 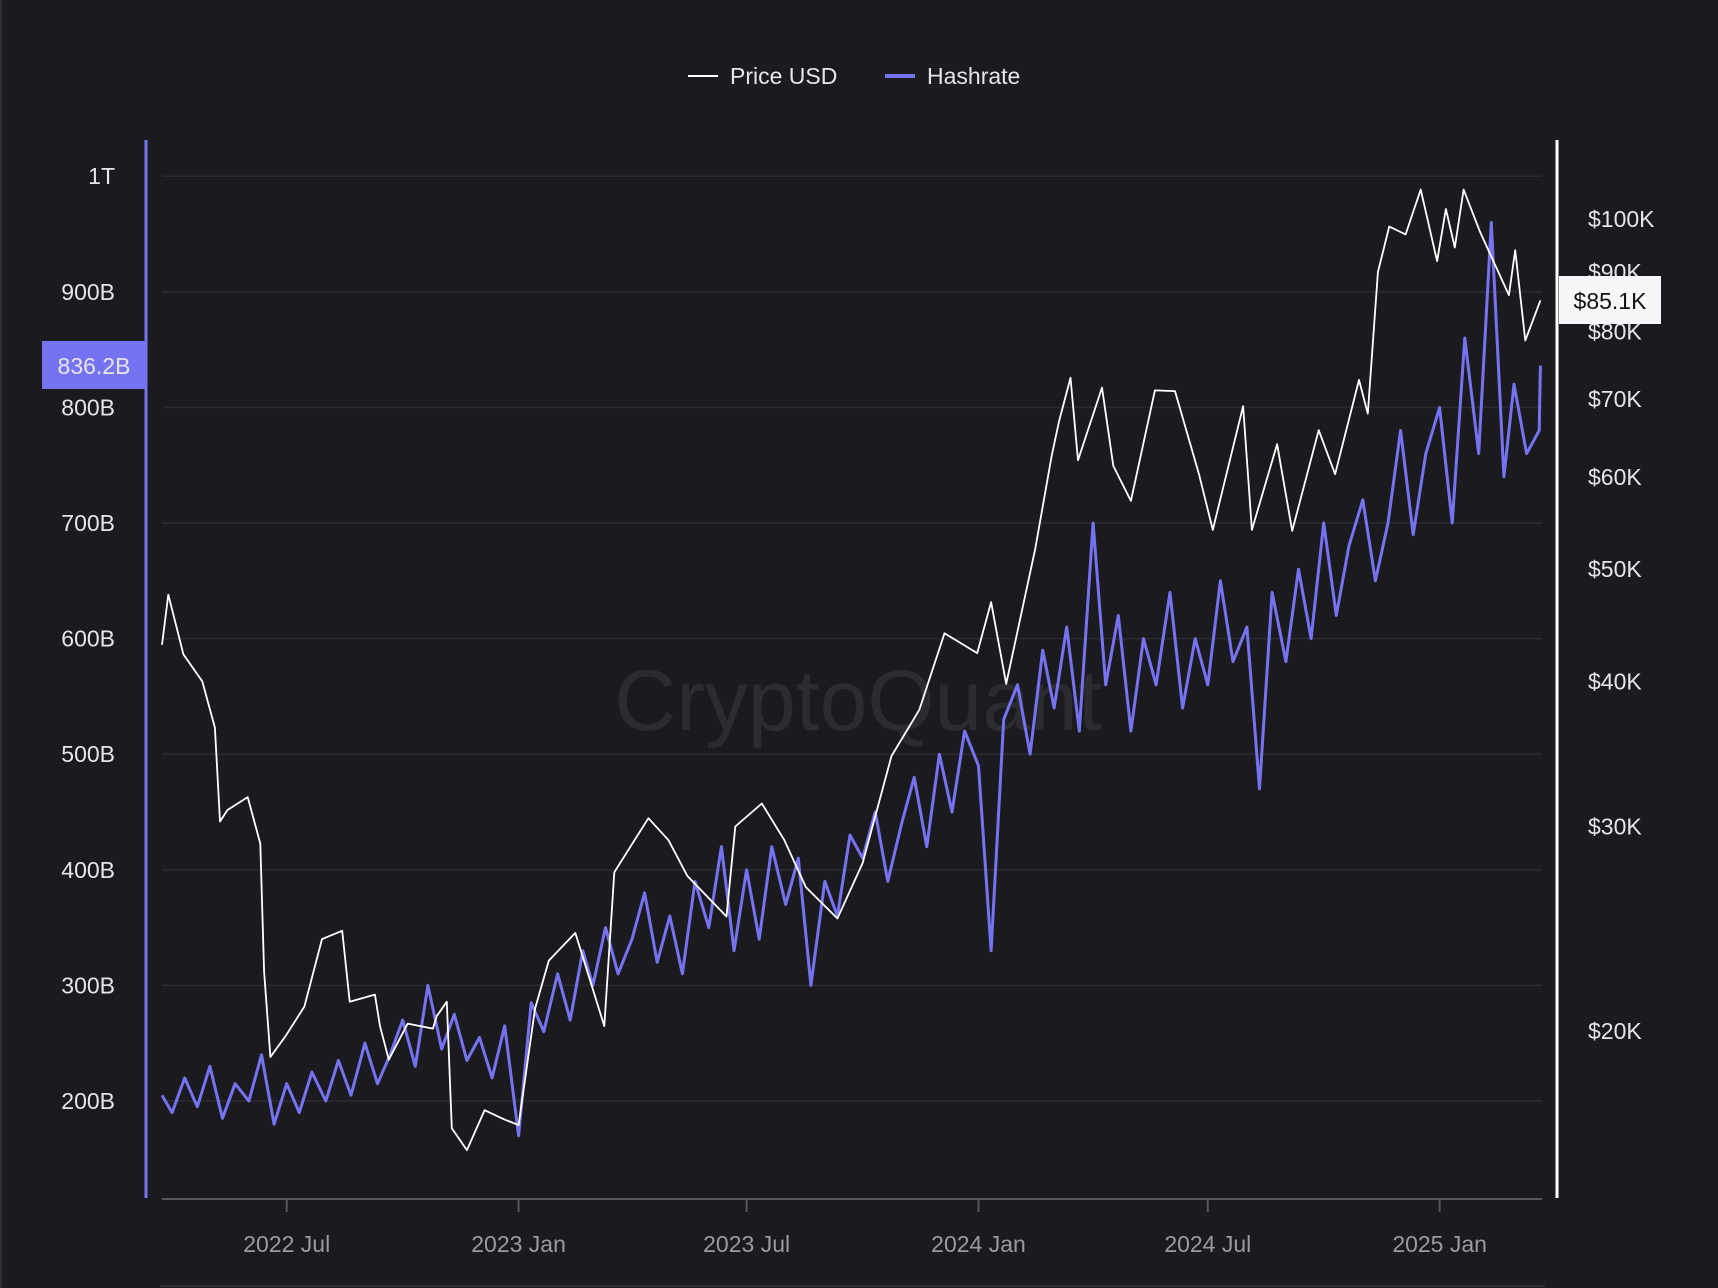 I want to click on right-tick-label: $50K, so click(x=1615, y=569).